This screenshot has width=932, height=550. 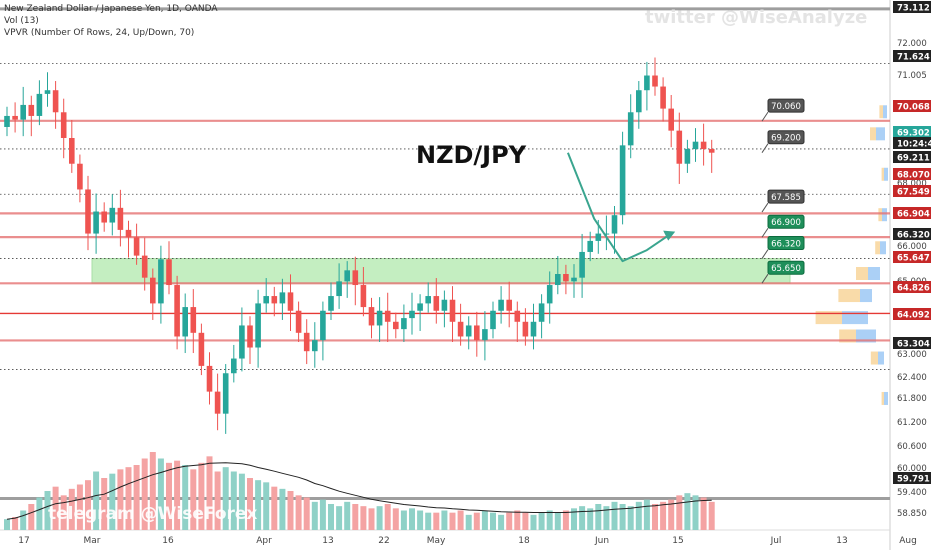 What do you see at coordinates (786, 139) in the screenshot?
I see `callout-label: 69.200` at bounding box center [786, 139].